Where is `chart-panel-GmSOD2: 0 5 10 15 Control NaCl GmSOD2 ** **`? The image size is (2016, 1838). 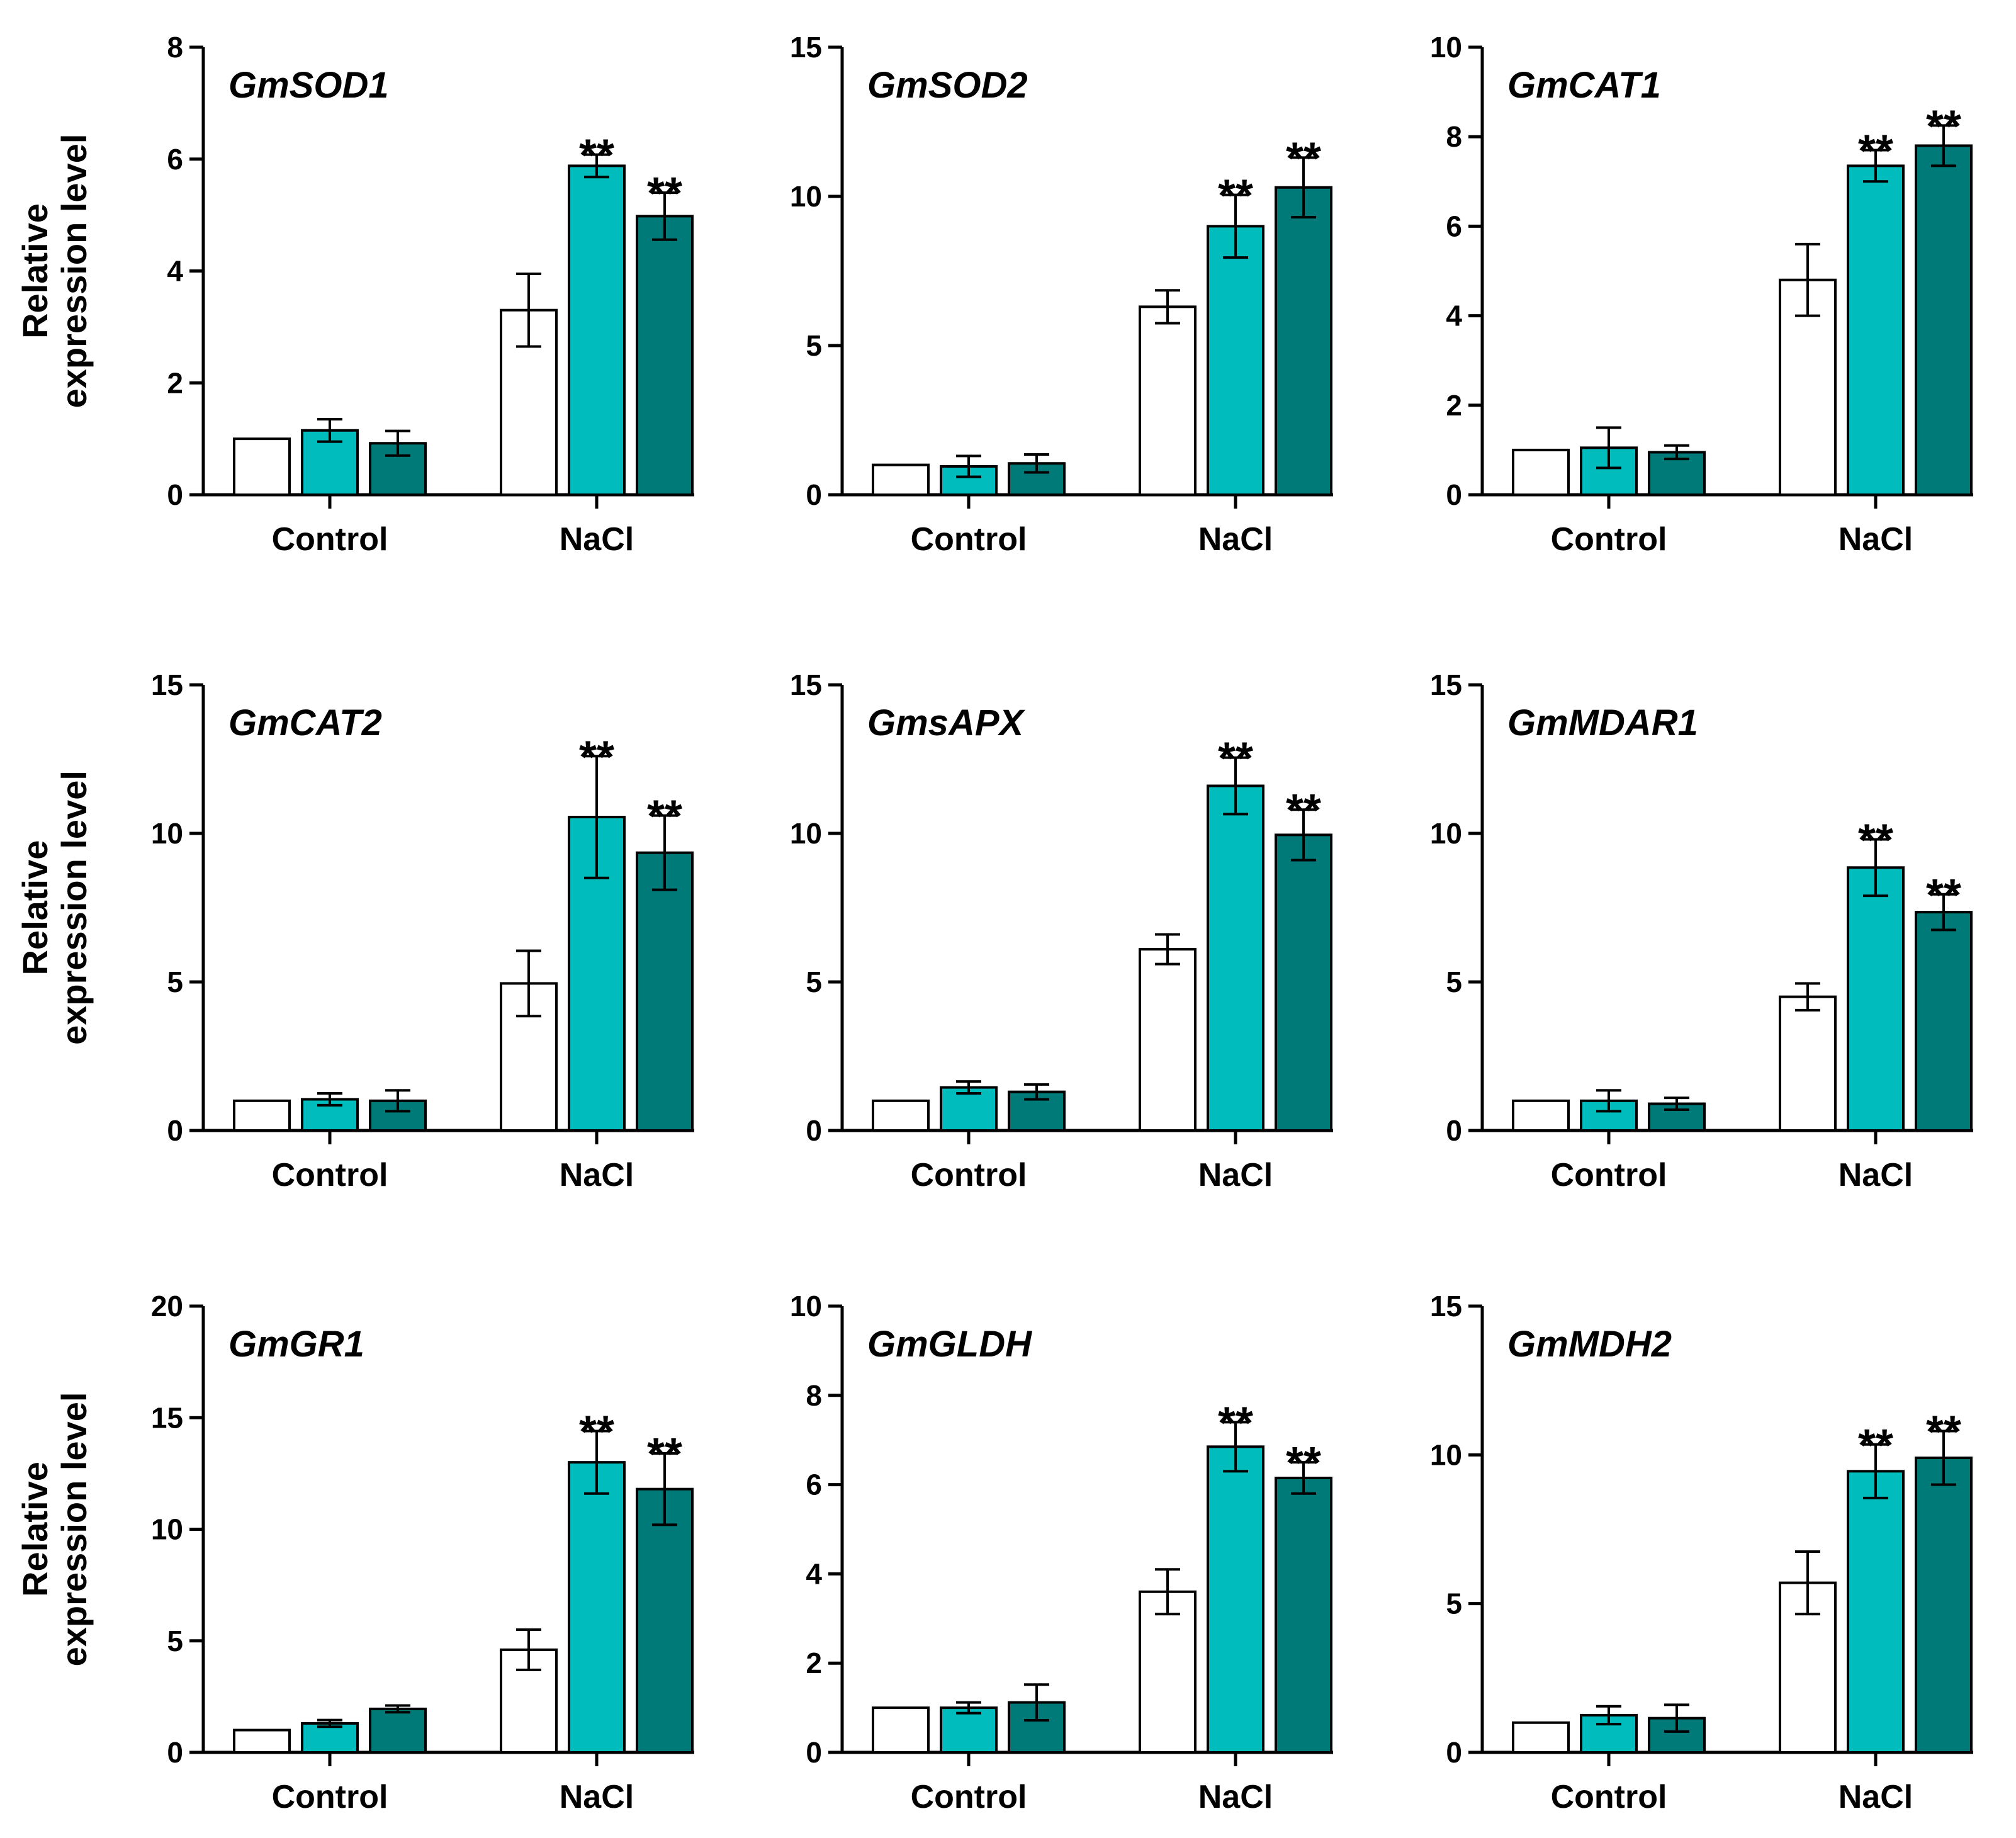
chart-panel-GmSOD2: 0 5 10 15 Control NaCl GmSOD2 ** ** is located at coordinates (1061, 294).